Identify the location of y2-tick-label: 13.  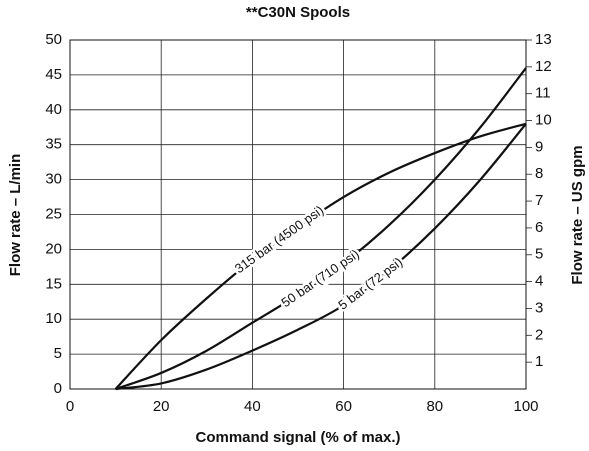
(543, 39).